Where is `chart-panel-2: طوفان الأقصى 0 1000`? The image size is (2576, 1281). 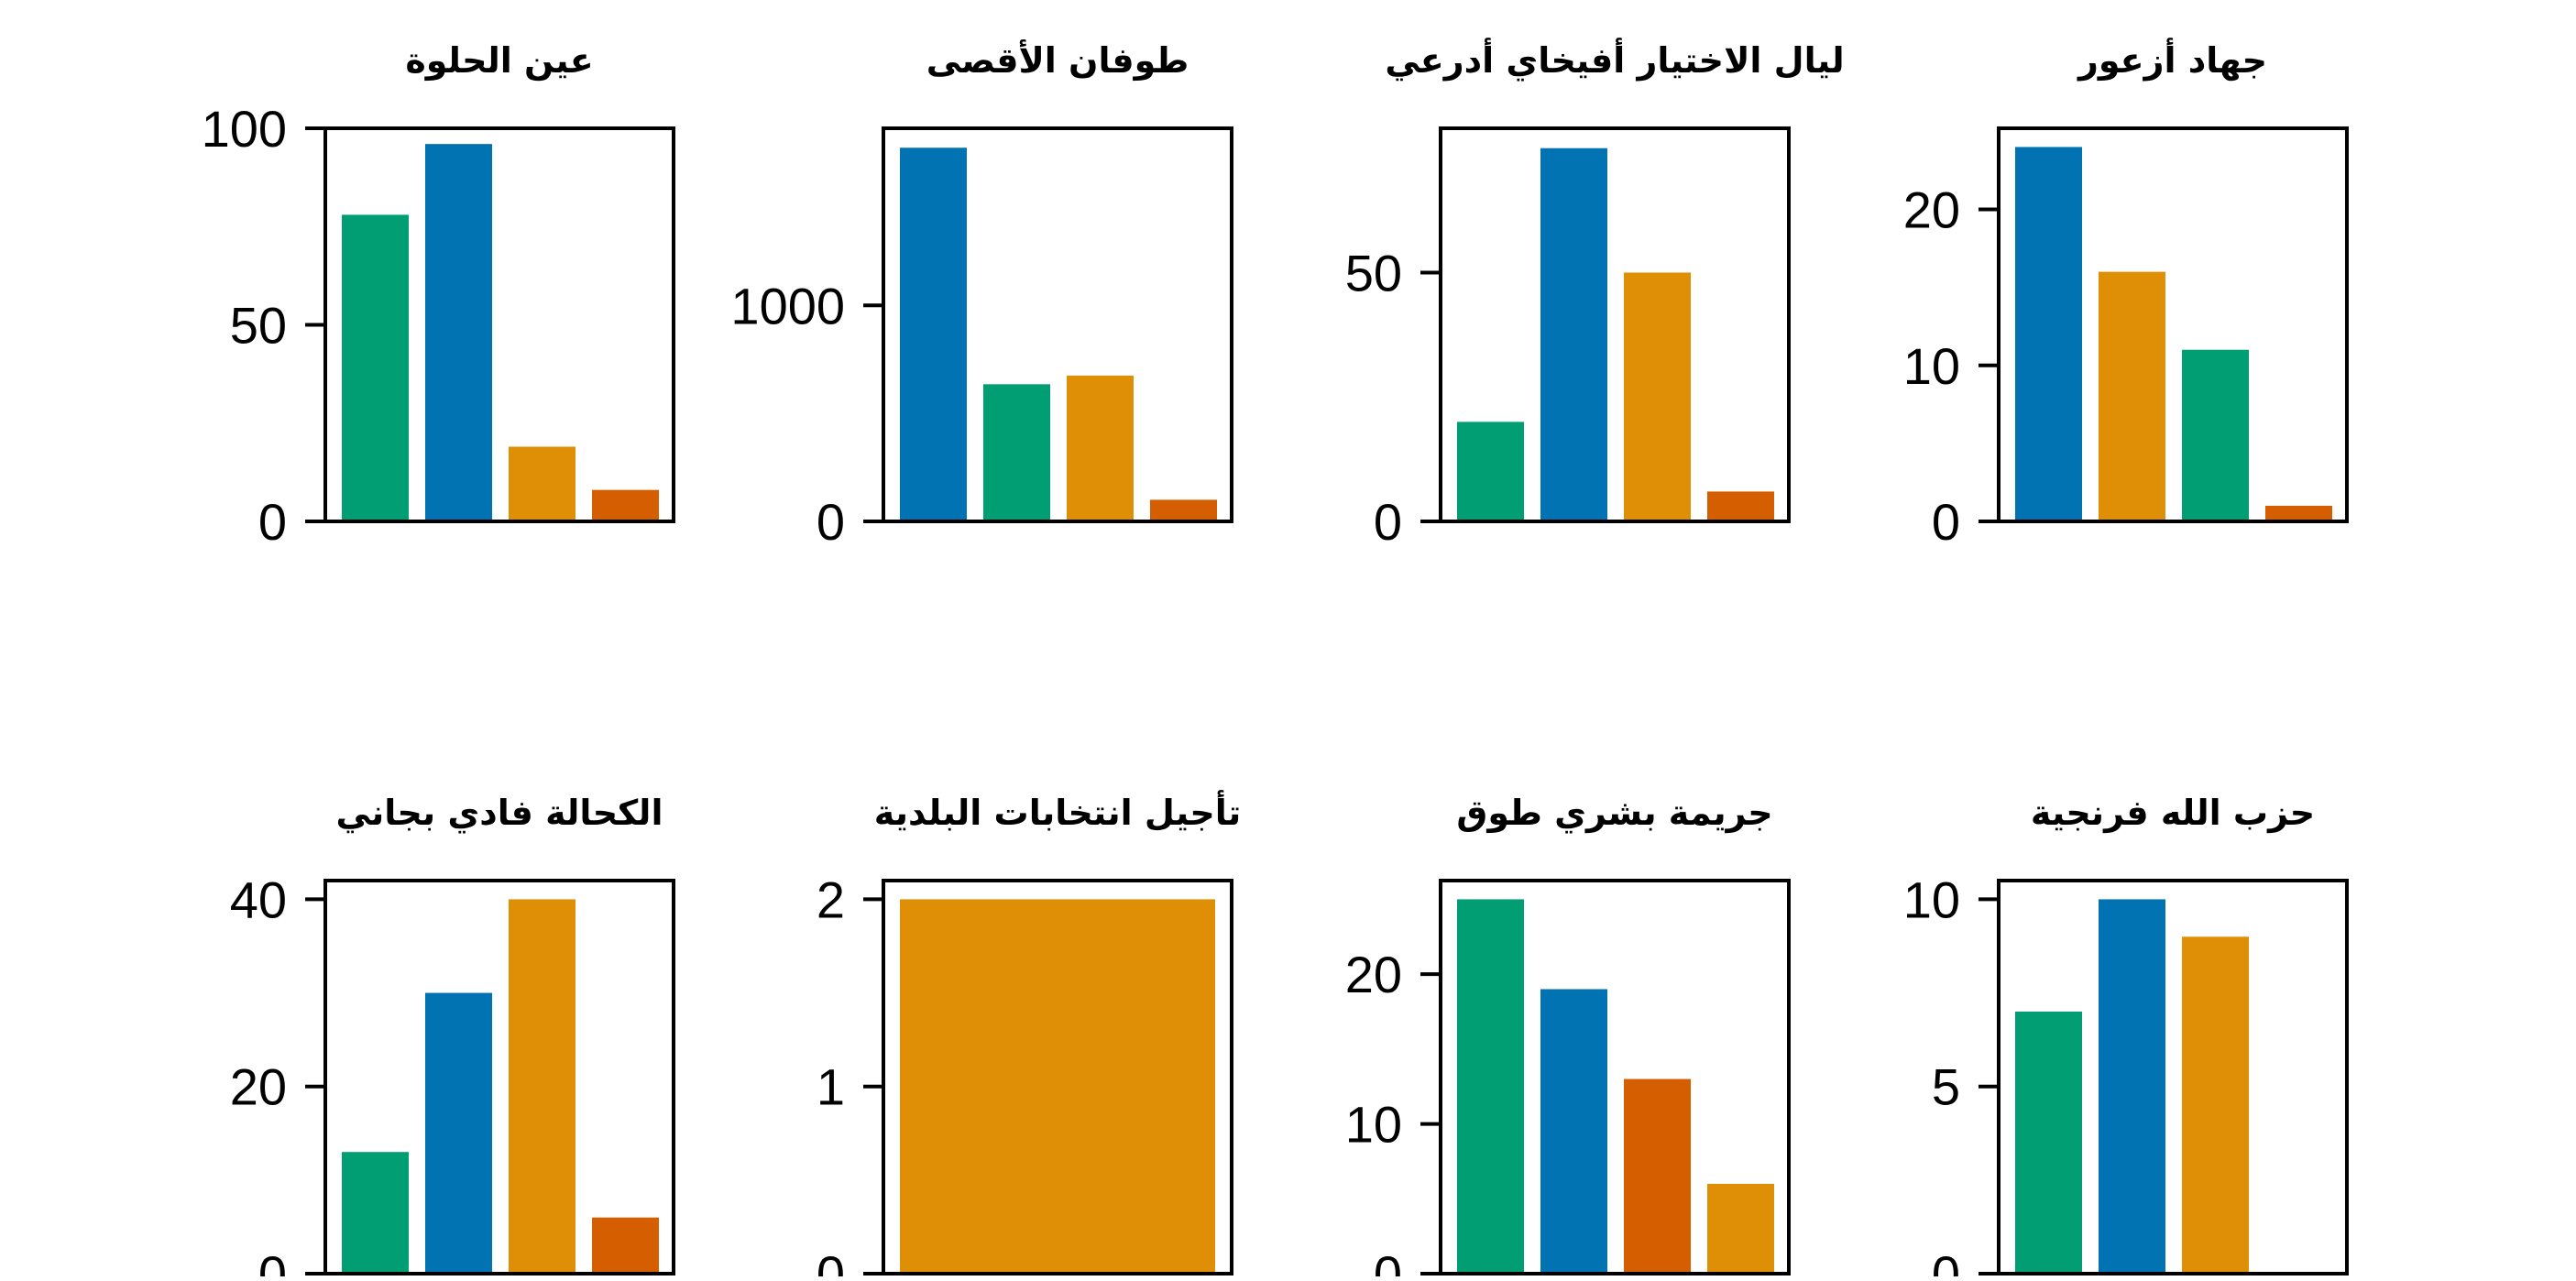
chart-panel-2: طوفان الأقصى 0 1000 is located at coordinates (981, 294).